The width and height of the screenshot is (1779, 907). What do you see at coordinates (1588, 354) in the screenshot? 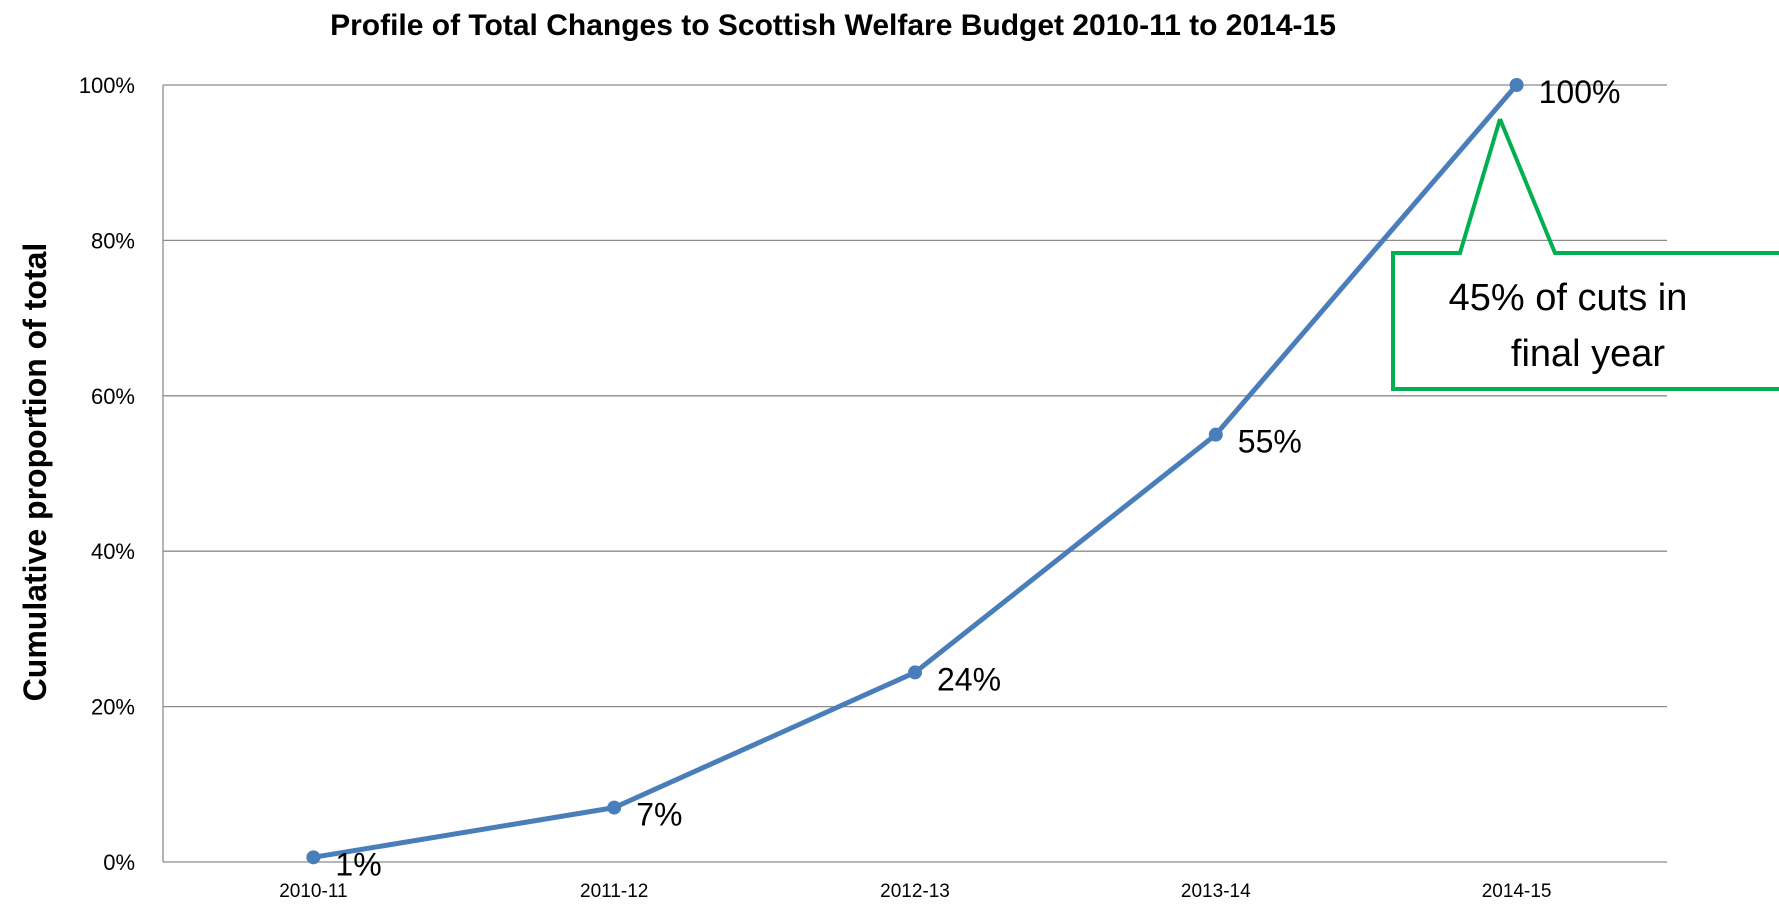
I see `callout-line-2: final year` at bounding box center [1588, 354].